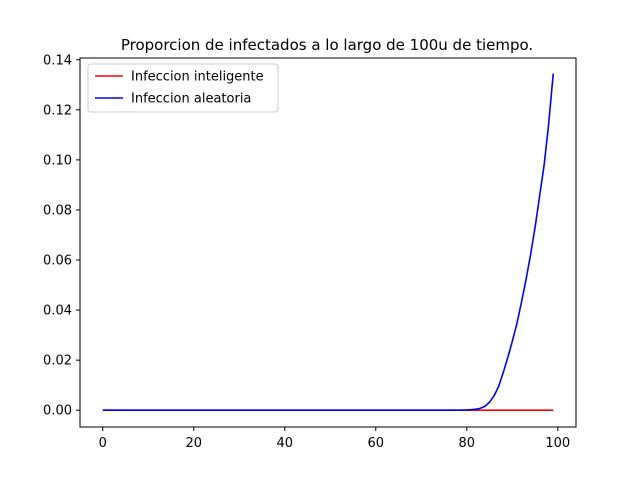  Describe the element at coordinates (197, 77) in the screenshot. I see `legend-label-1: Infeccion inteligente` at that location.